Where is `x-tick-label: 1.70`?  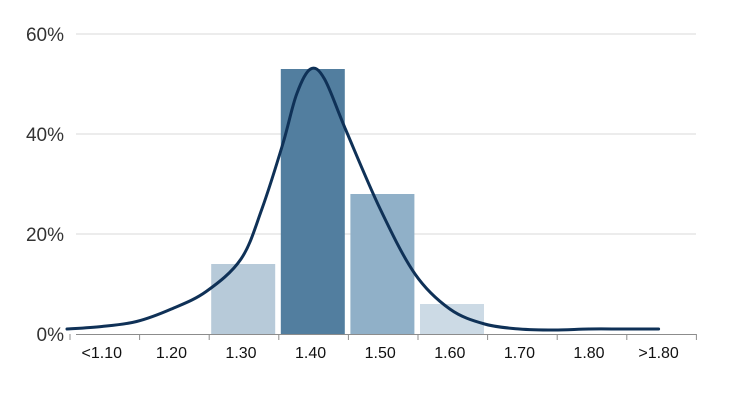 x-tick-label: 1.70 is located at coordinates (519, 353).